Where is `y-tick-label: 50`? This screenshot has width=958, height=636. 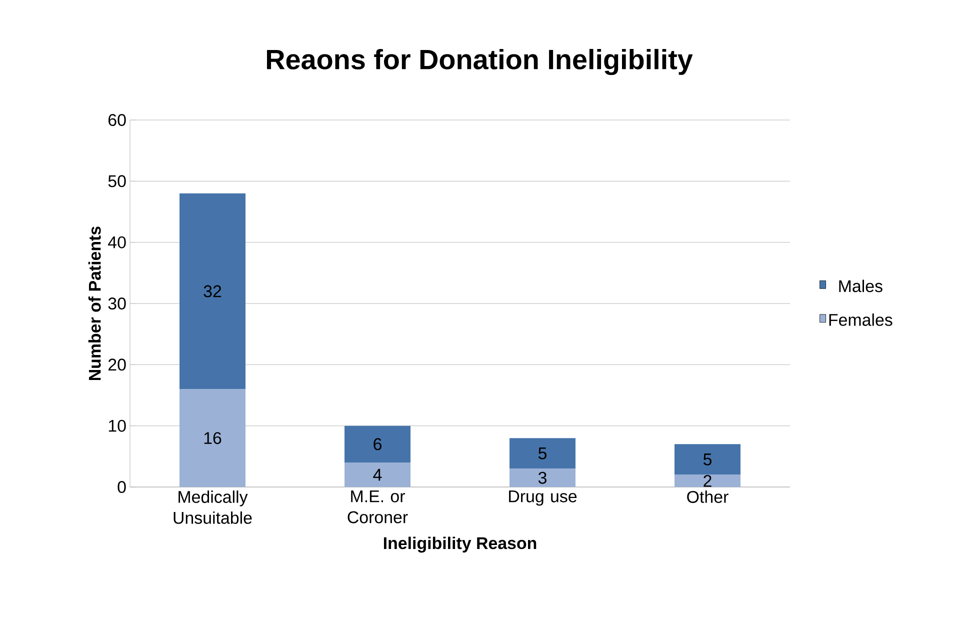 y-tick-label: 50 is located at coordinates (117, 181).